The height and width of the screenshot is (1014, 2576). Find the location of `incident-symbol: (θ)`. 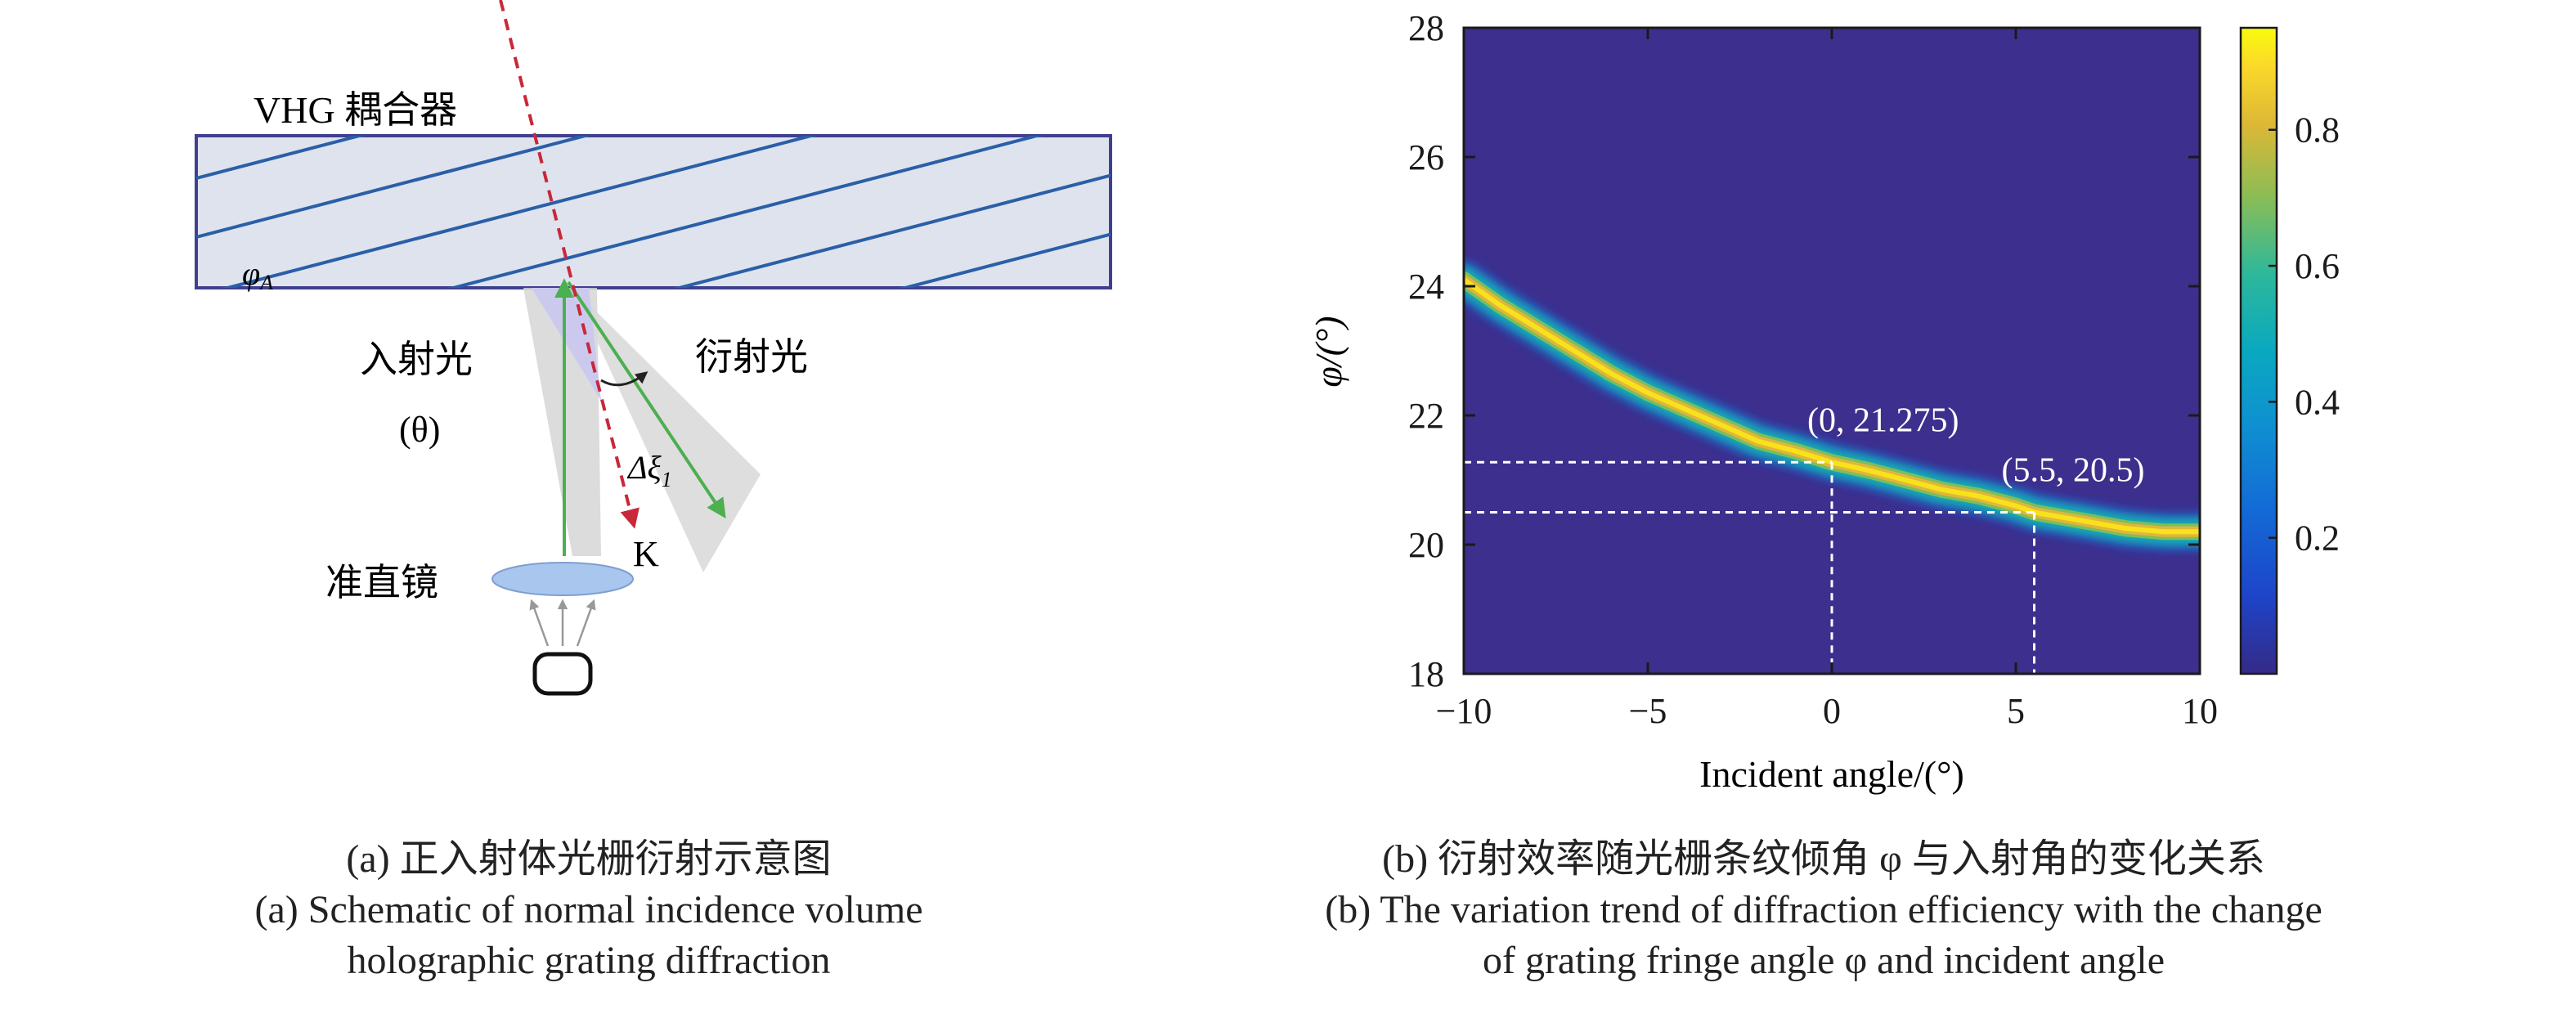

incident-symbol: (θ) is located at coordinates (420, 430).